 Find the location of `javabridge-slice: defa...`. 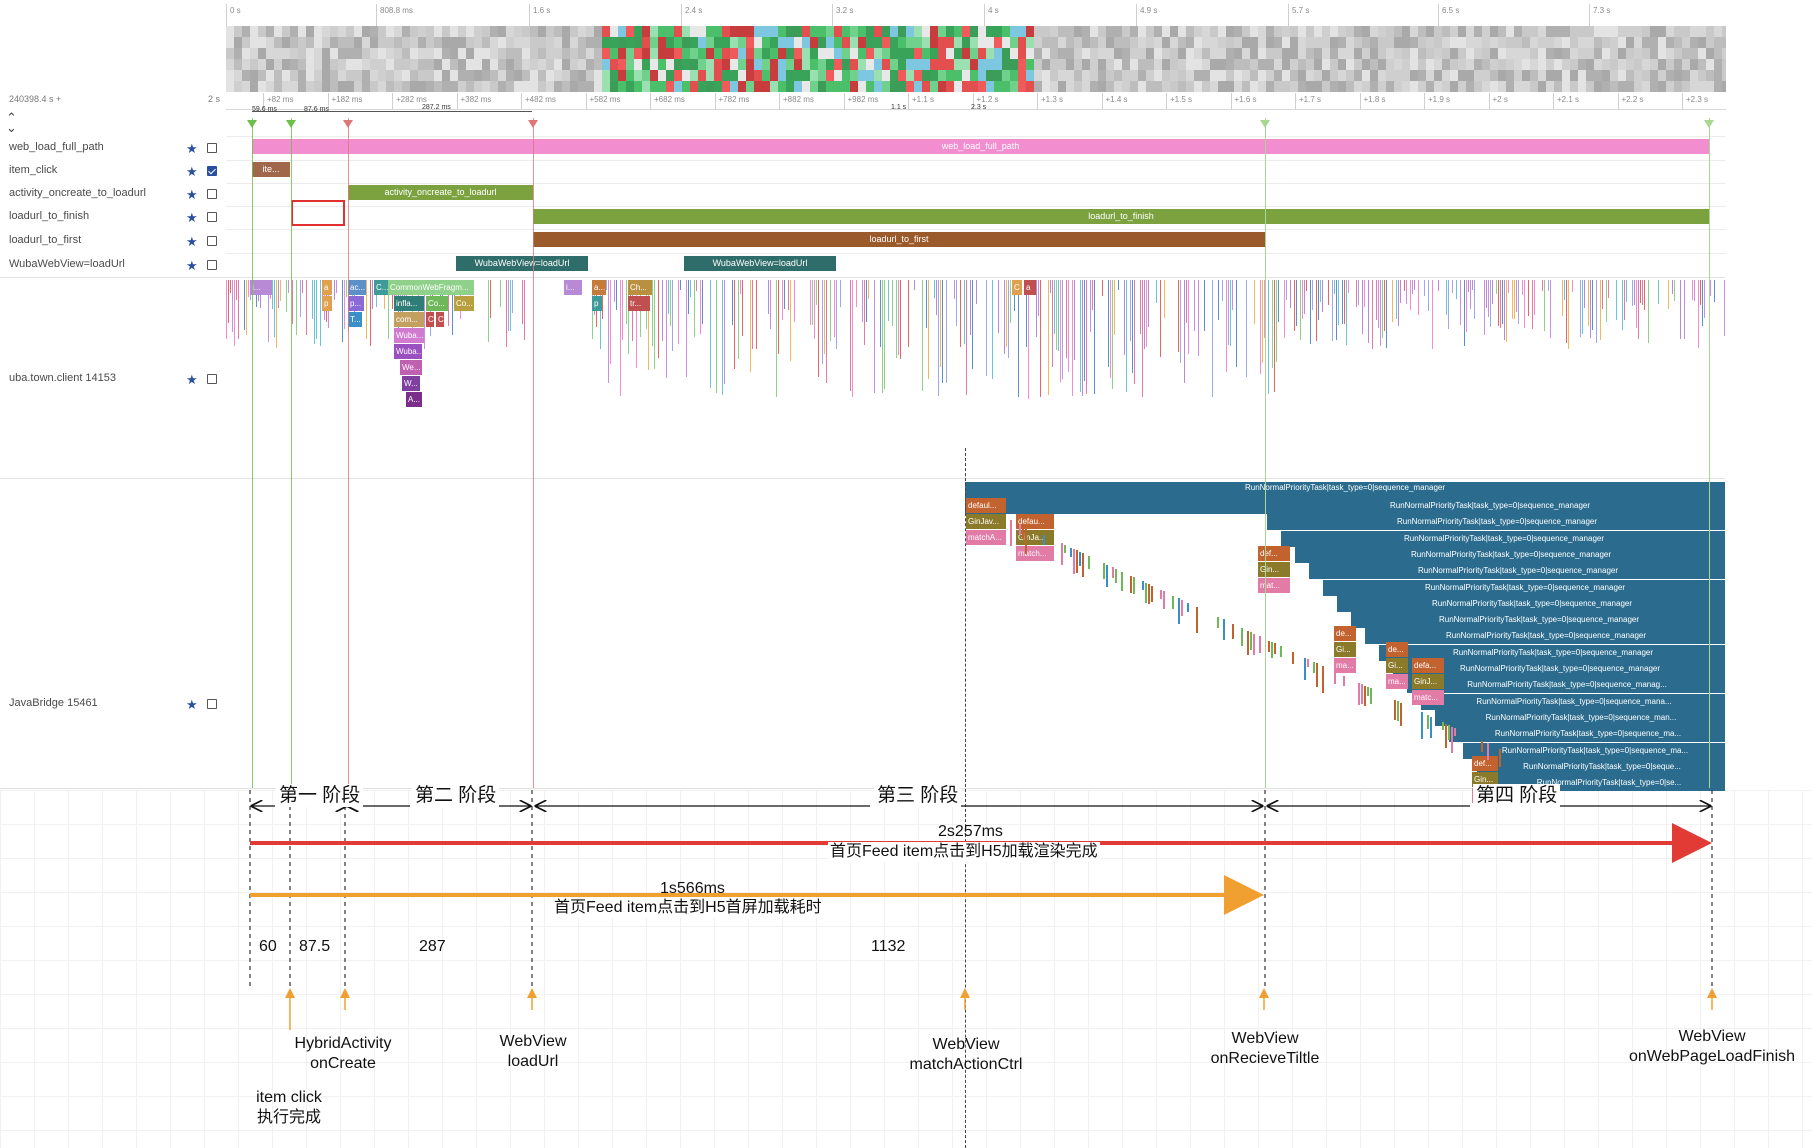

javabridge-slice: defa... is located at coordinates (1428, 665).